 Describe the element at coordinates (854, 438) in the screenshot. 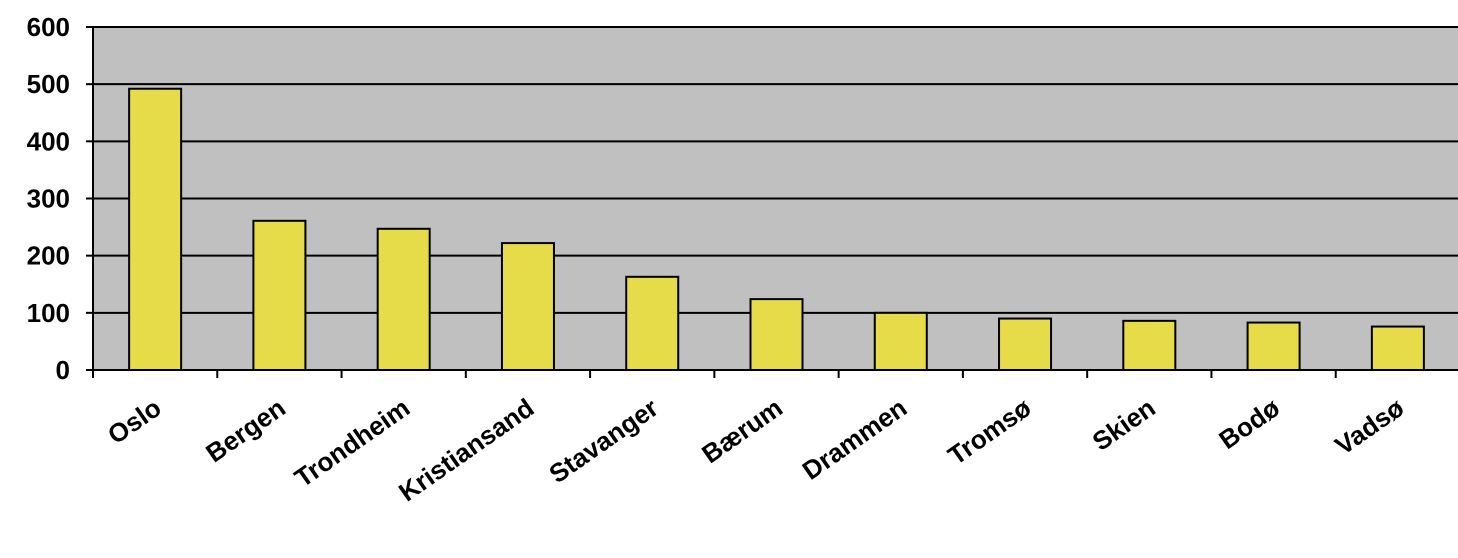

I see `x-tick-label-drammen: Drammen` at that location.